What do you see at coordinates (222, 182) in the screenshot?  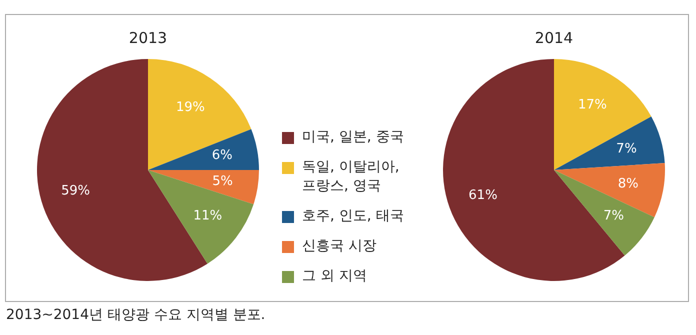 I see `data-label: 5%` at bounding box center [222, 182].